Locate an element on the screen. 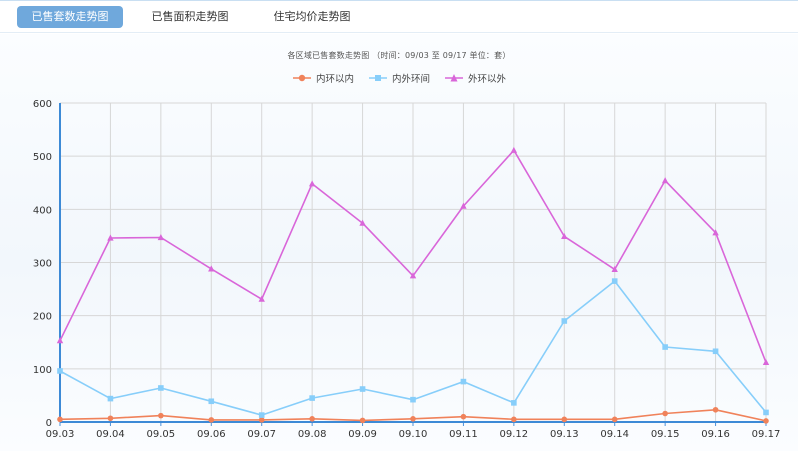 The height and width of the screenshot is (451, 798). tab-avg-price-trend: 住宅均价走势图 is located at coordinates (312, 17).